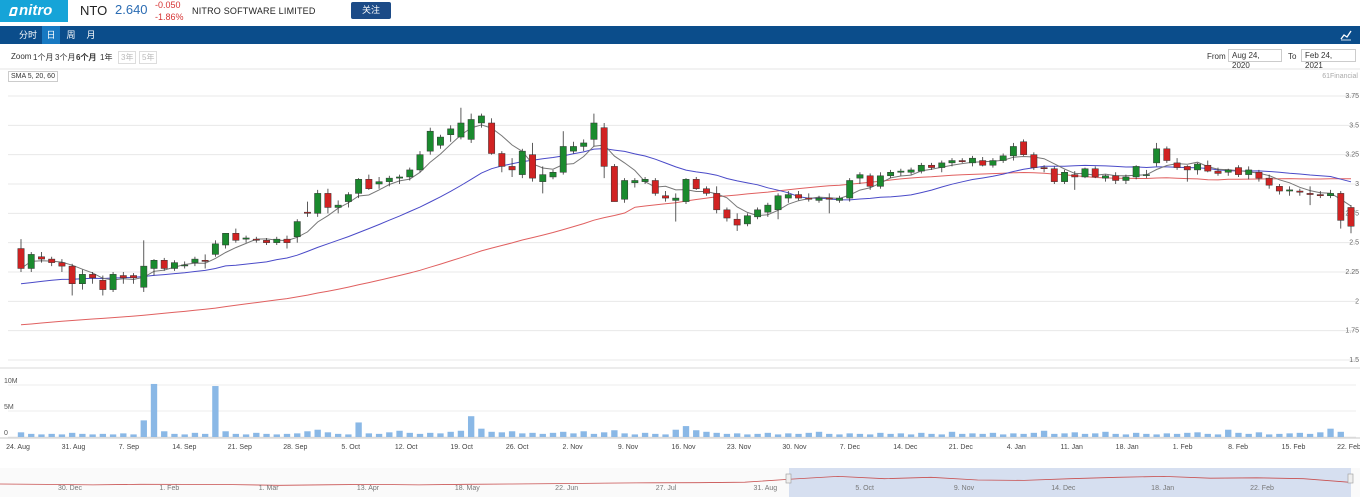 The image size is (1360, 497). Describe the element at coordinates (371, 10) in the screenshot. I see `follow-button: 关注` at that location.